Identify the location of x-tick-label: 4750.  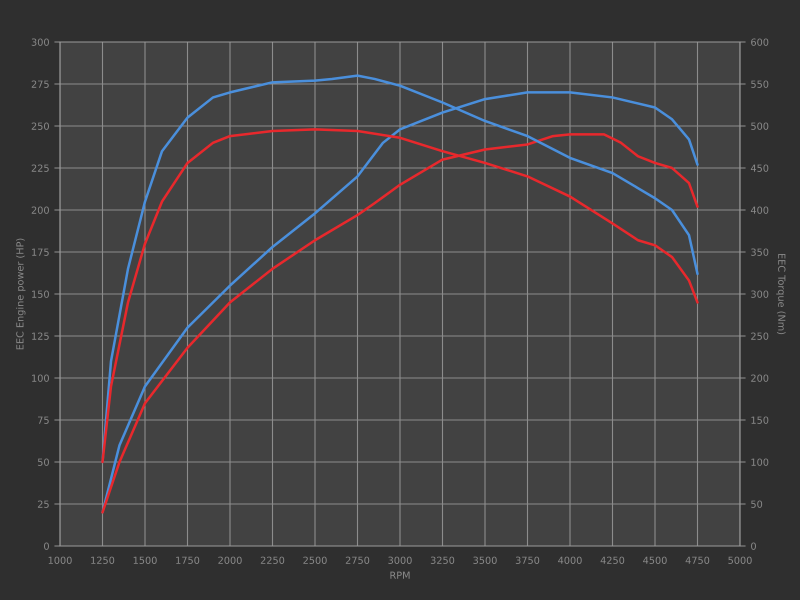
(698, 560).